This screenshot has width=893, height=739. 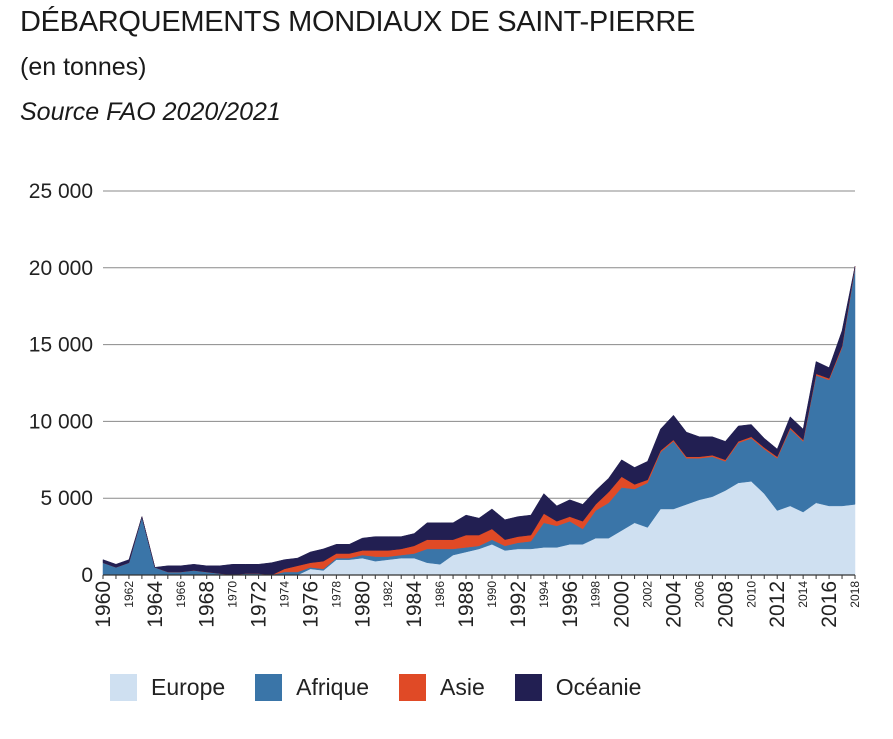 I want to click on legend-item-oceanie: Océanie, so click(x=578, y=687).